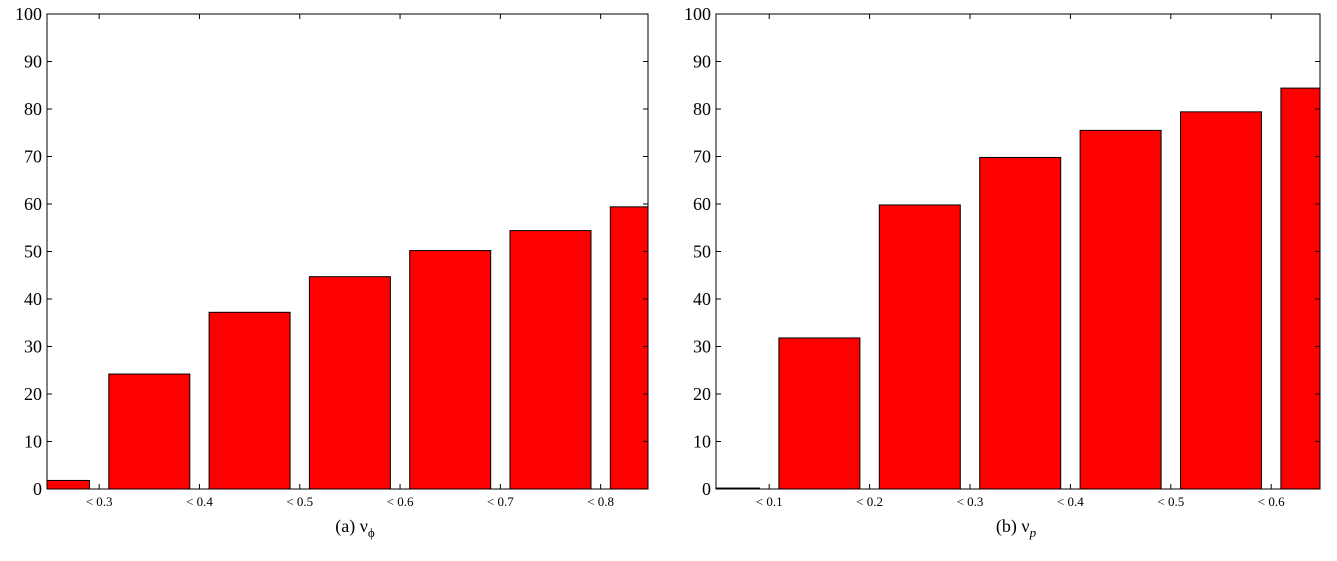 The width and height of the screenshot is (1337, 561). What do you see at coordinates (351, 526) in the screenshot?
I see `caption-label: (a) ν` at bounding box center [351, 526].